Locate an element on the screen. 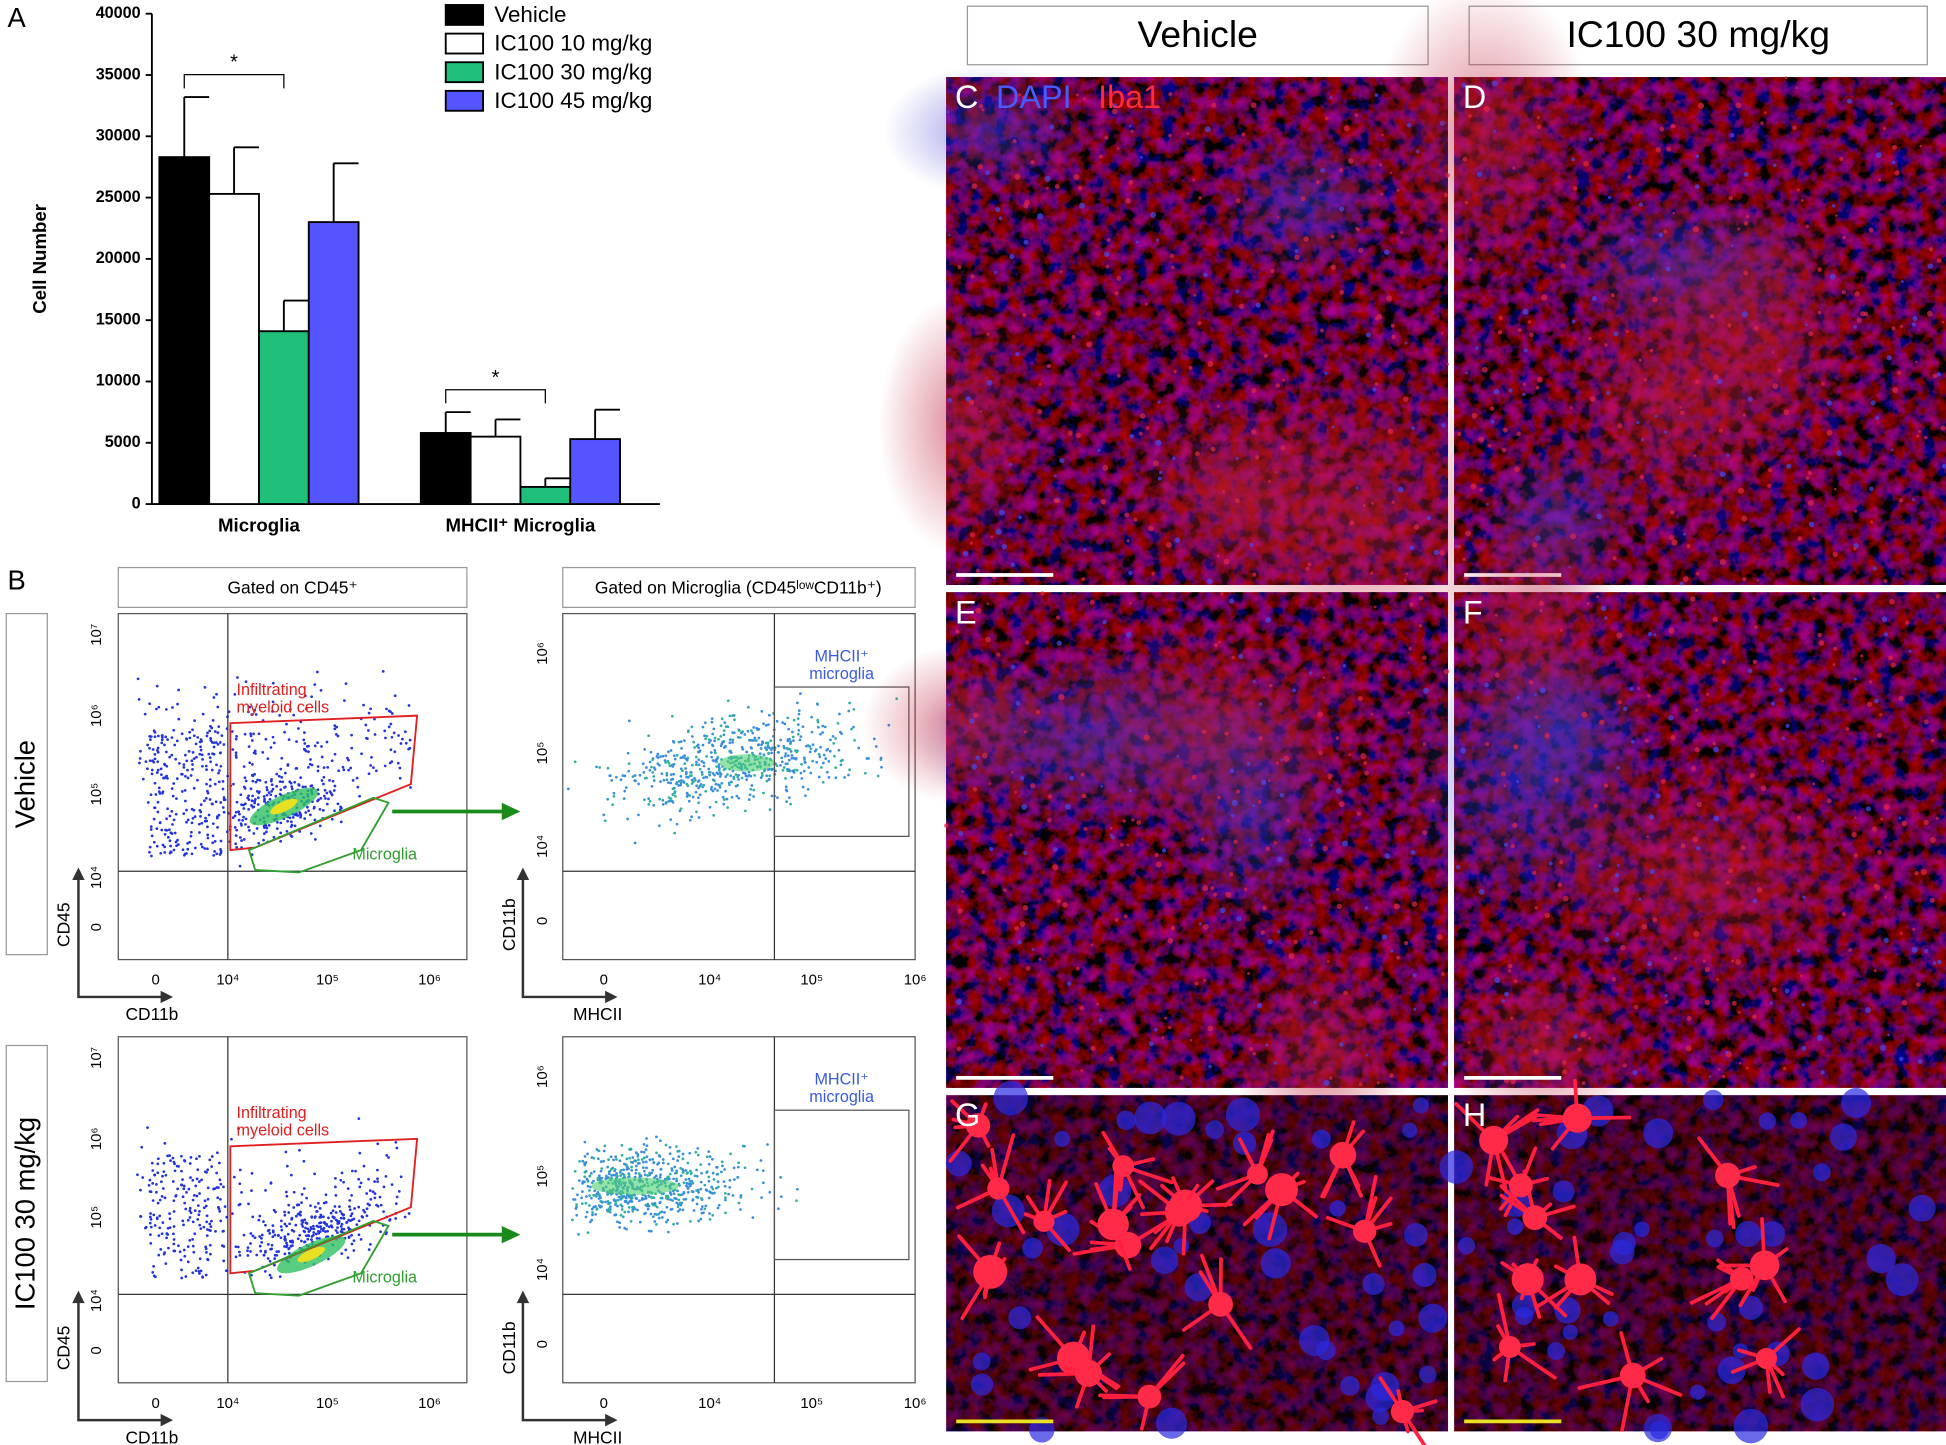  y-tick-label: 25000 is located at coordinates (118, 197).